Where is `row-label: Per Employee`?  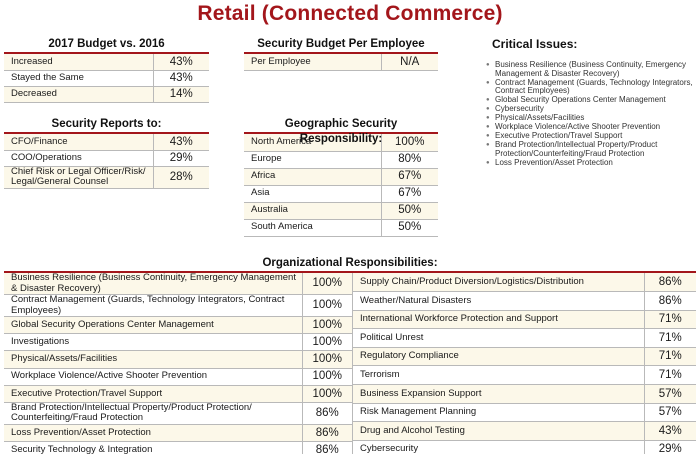 row-label: Per Employee is located at coordinates (312, 62).